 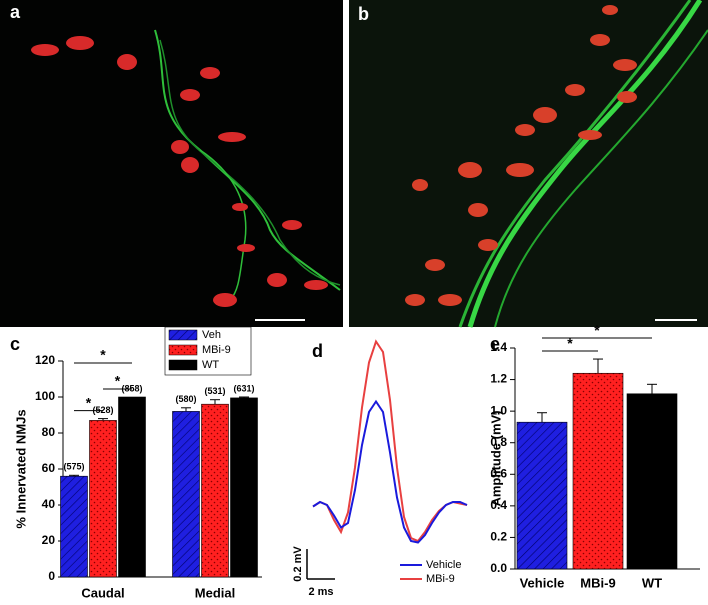 I want to click on scale-bar-label: 0.2 mV, so click(x=298, y=564).